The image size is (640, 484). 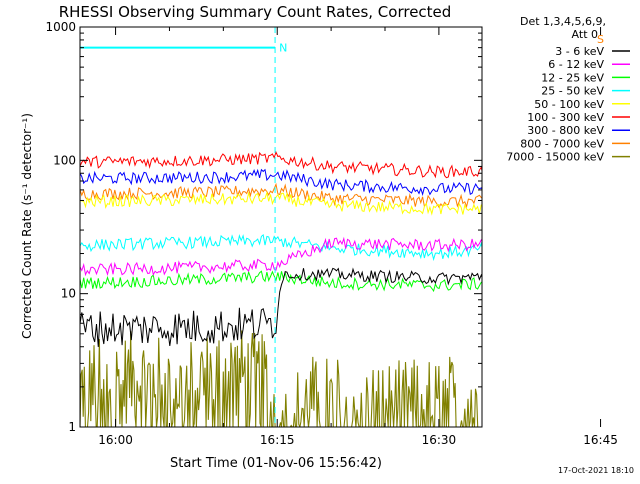 I want to click on flag-label: N, so click(x=283, y=48).